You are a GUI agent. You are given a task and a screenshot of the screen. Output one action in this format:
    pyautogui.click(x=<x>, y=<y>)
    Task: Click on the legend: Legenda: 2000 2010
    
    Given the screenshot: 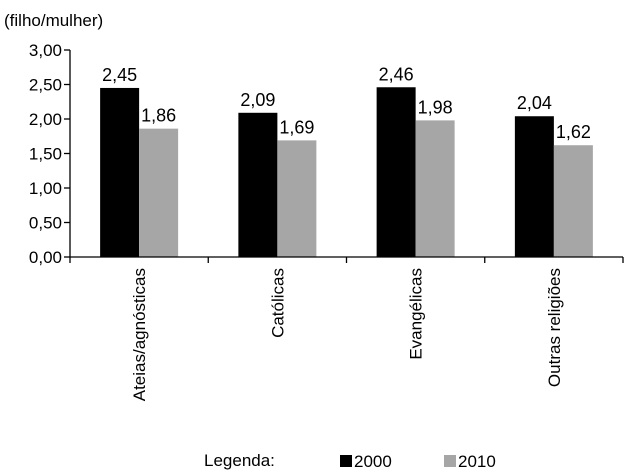 What is the action you would take?
    pyautogui.click(x=350, y=461)
    